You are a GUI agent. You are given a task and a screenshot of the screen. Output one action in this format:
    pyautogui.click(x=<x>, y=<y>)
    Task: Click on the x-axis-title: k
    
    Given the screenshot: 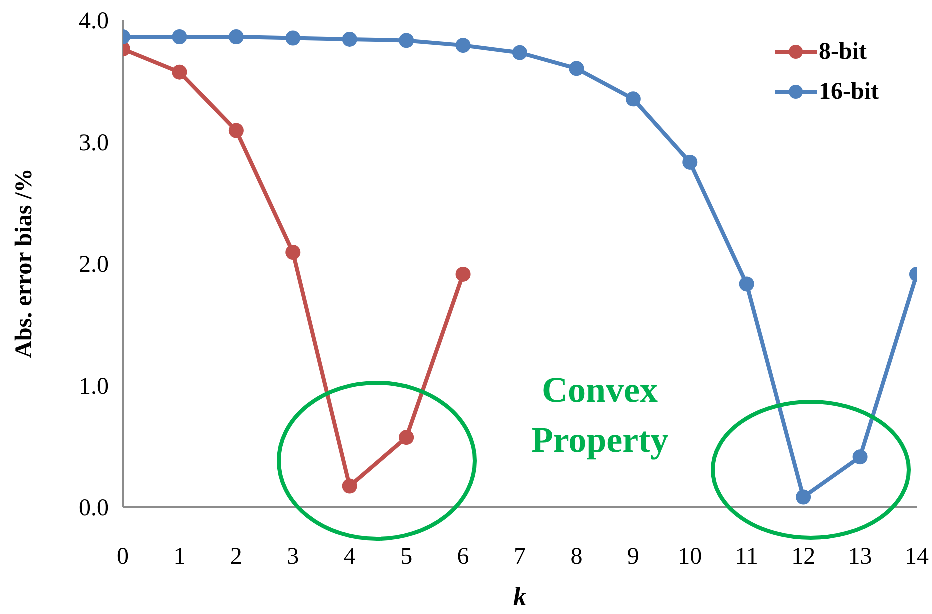 What is the action you would take?
    pyautogui.click(x=520, y=596)
    